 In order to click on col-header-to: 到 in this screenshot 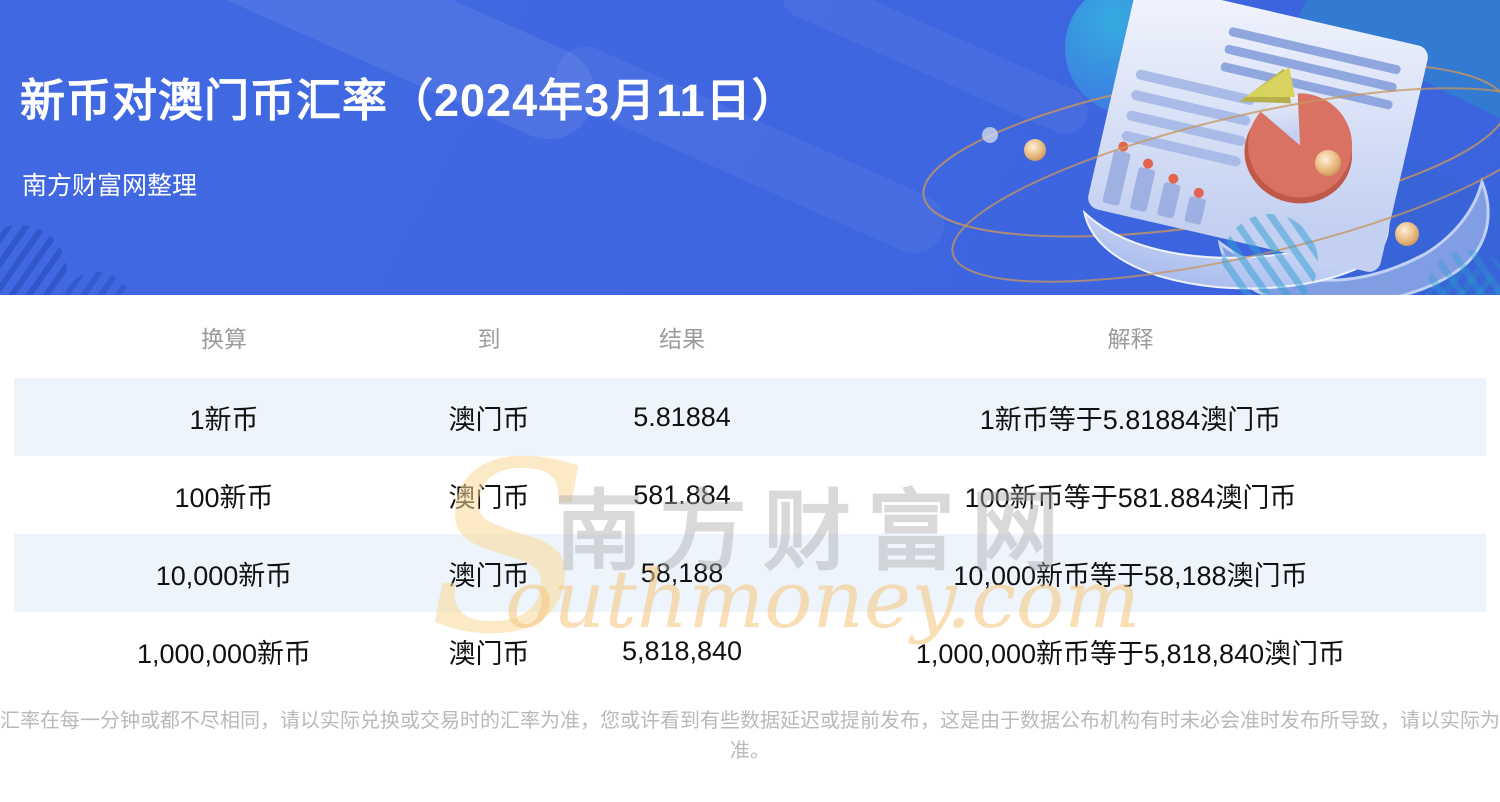, I will do `click(489, 338)`.